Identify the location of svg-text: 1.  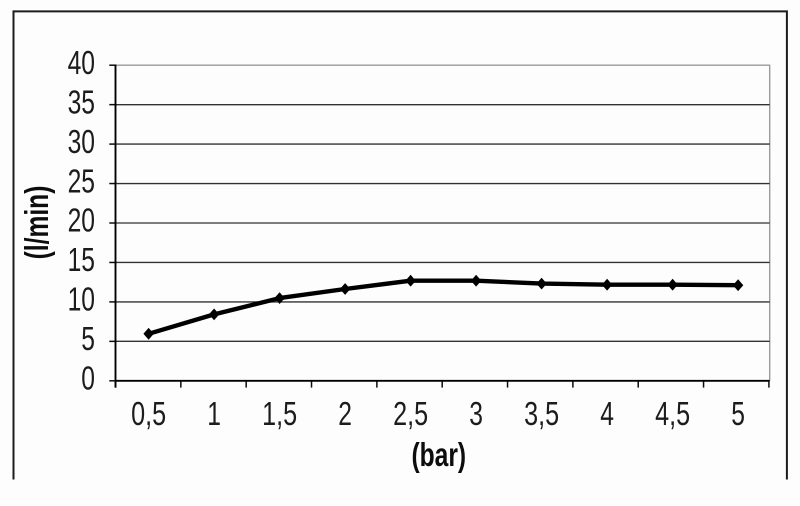
(214, 414).